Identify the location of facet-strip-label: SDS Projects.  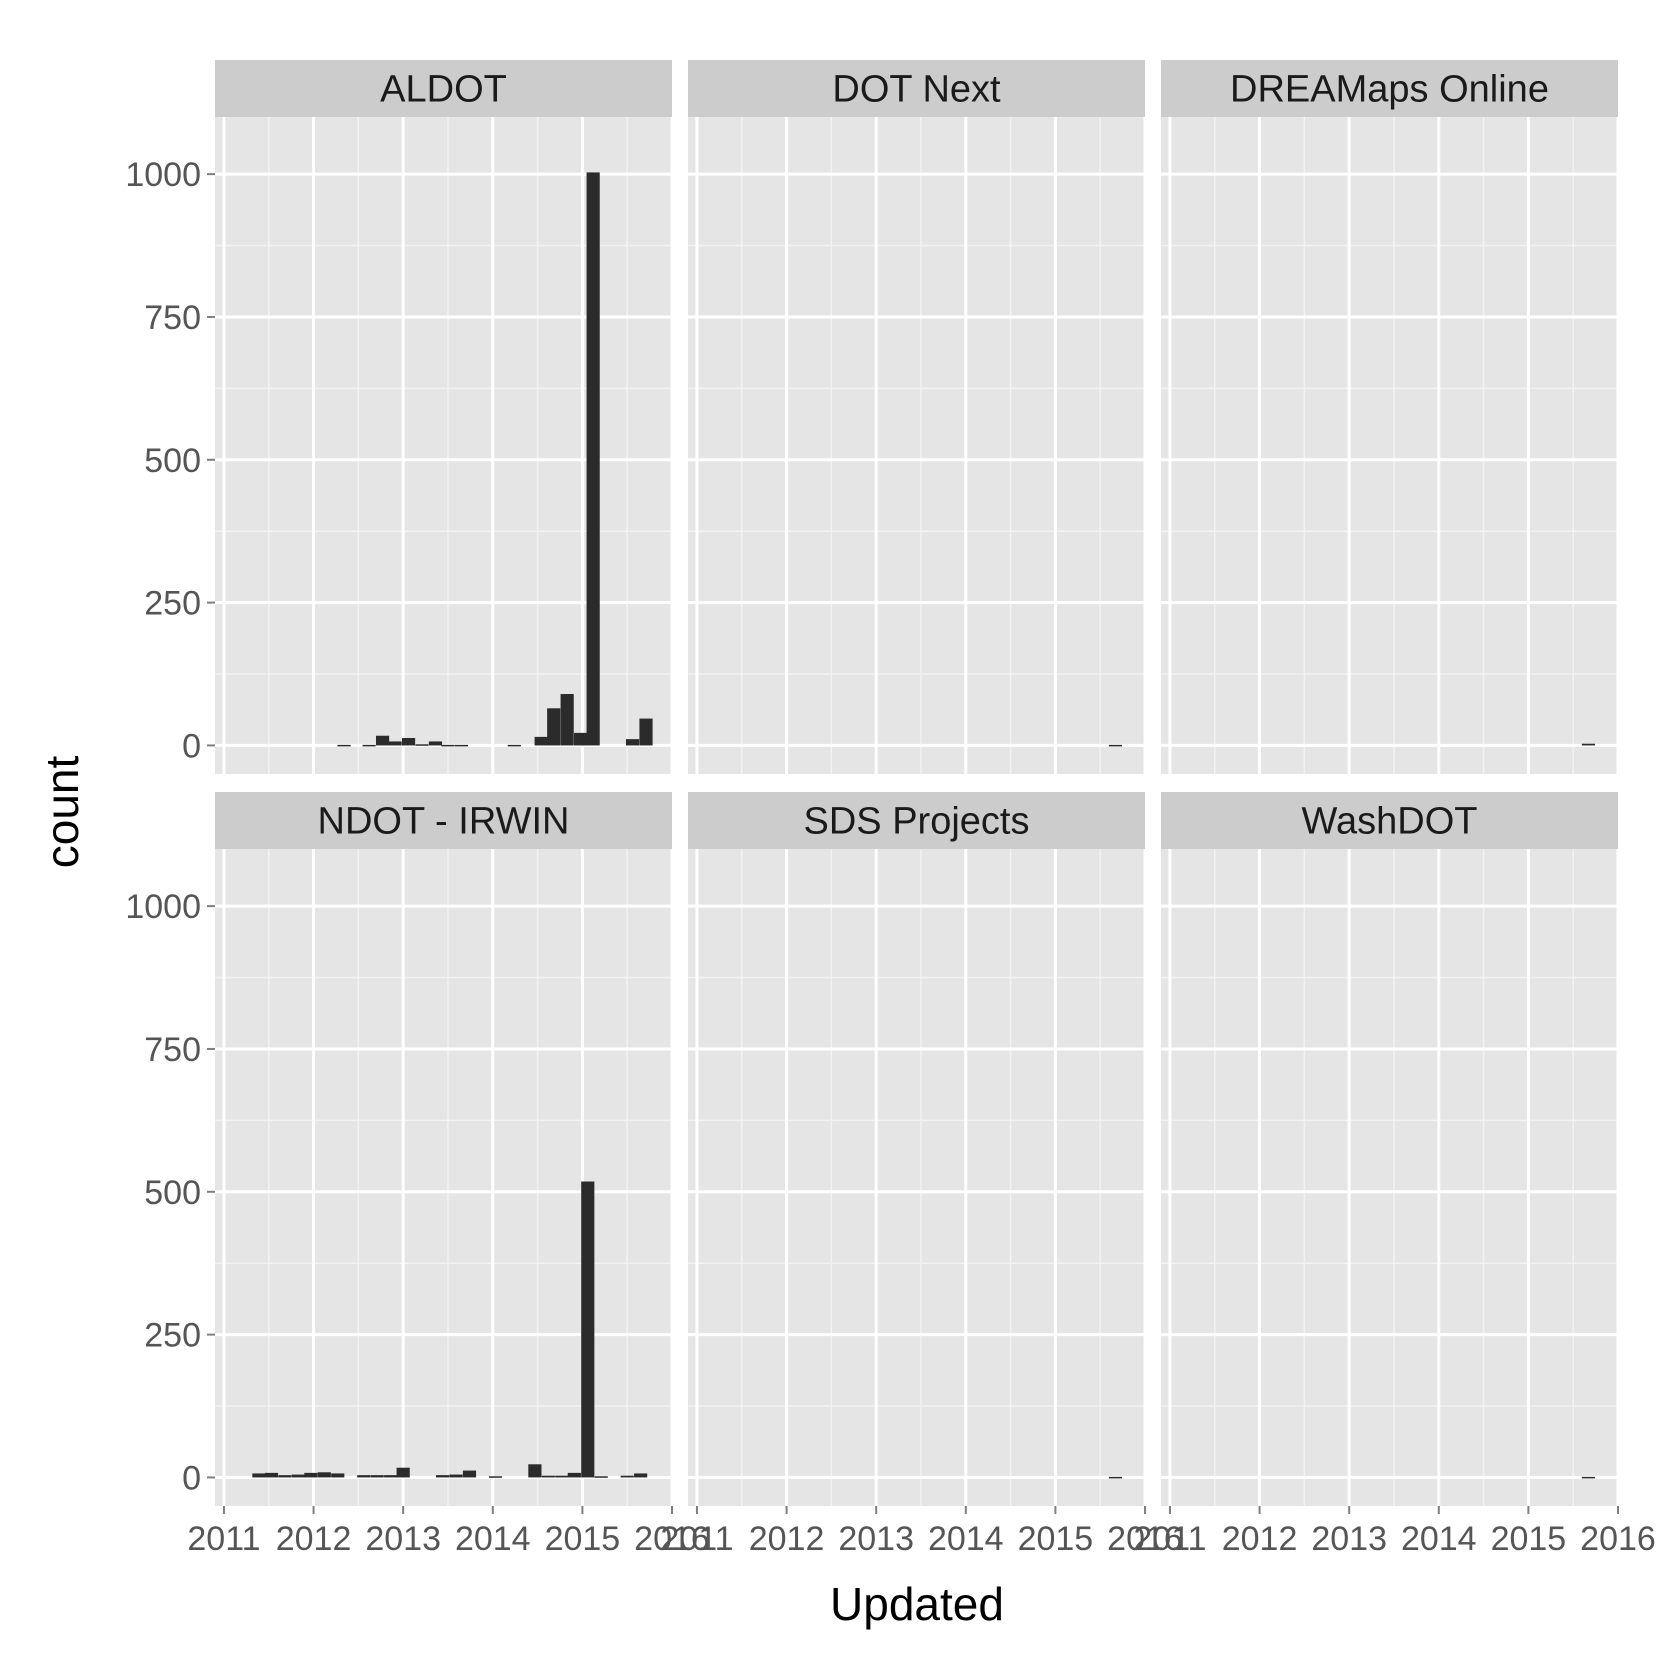
(917, 822).